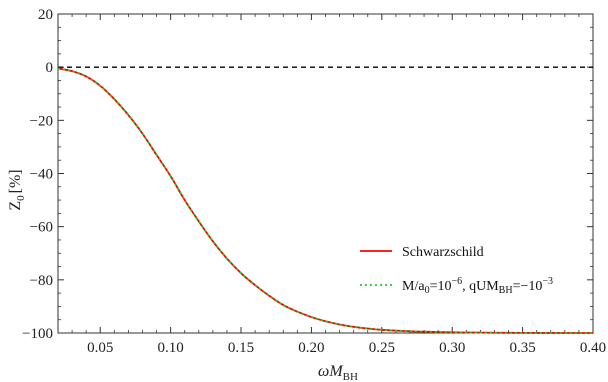  Describe the element at coordinates (477, 286) in the screenshot. I see `legend-label-perturbed: M/a0=10−6, qUMBH=−10−3` at that location.